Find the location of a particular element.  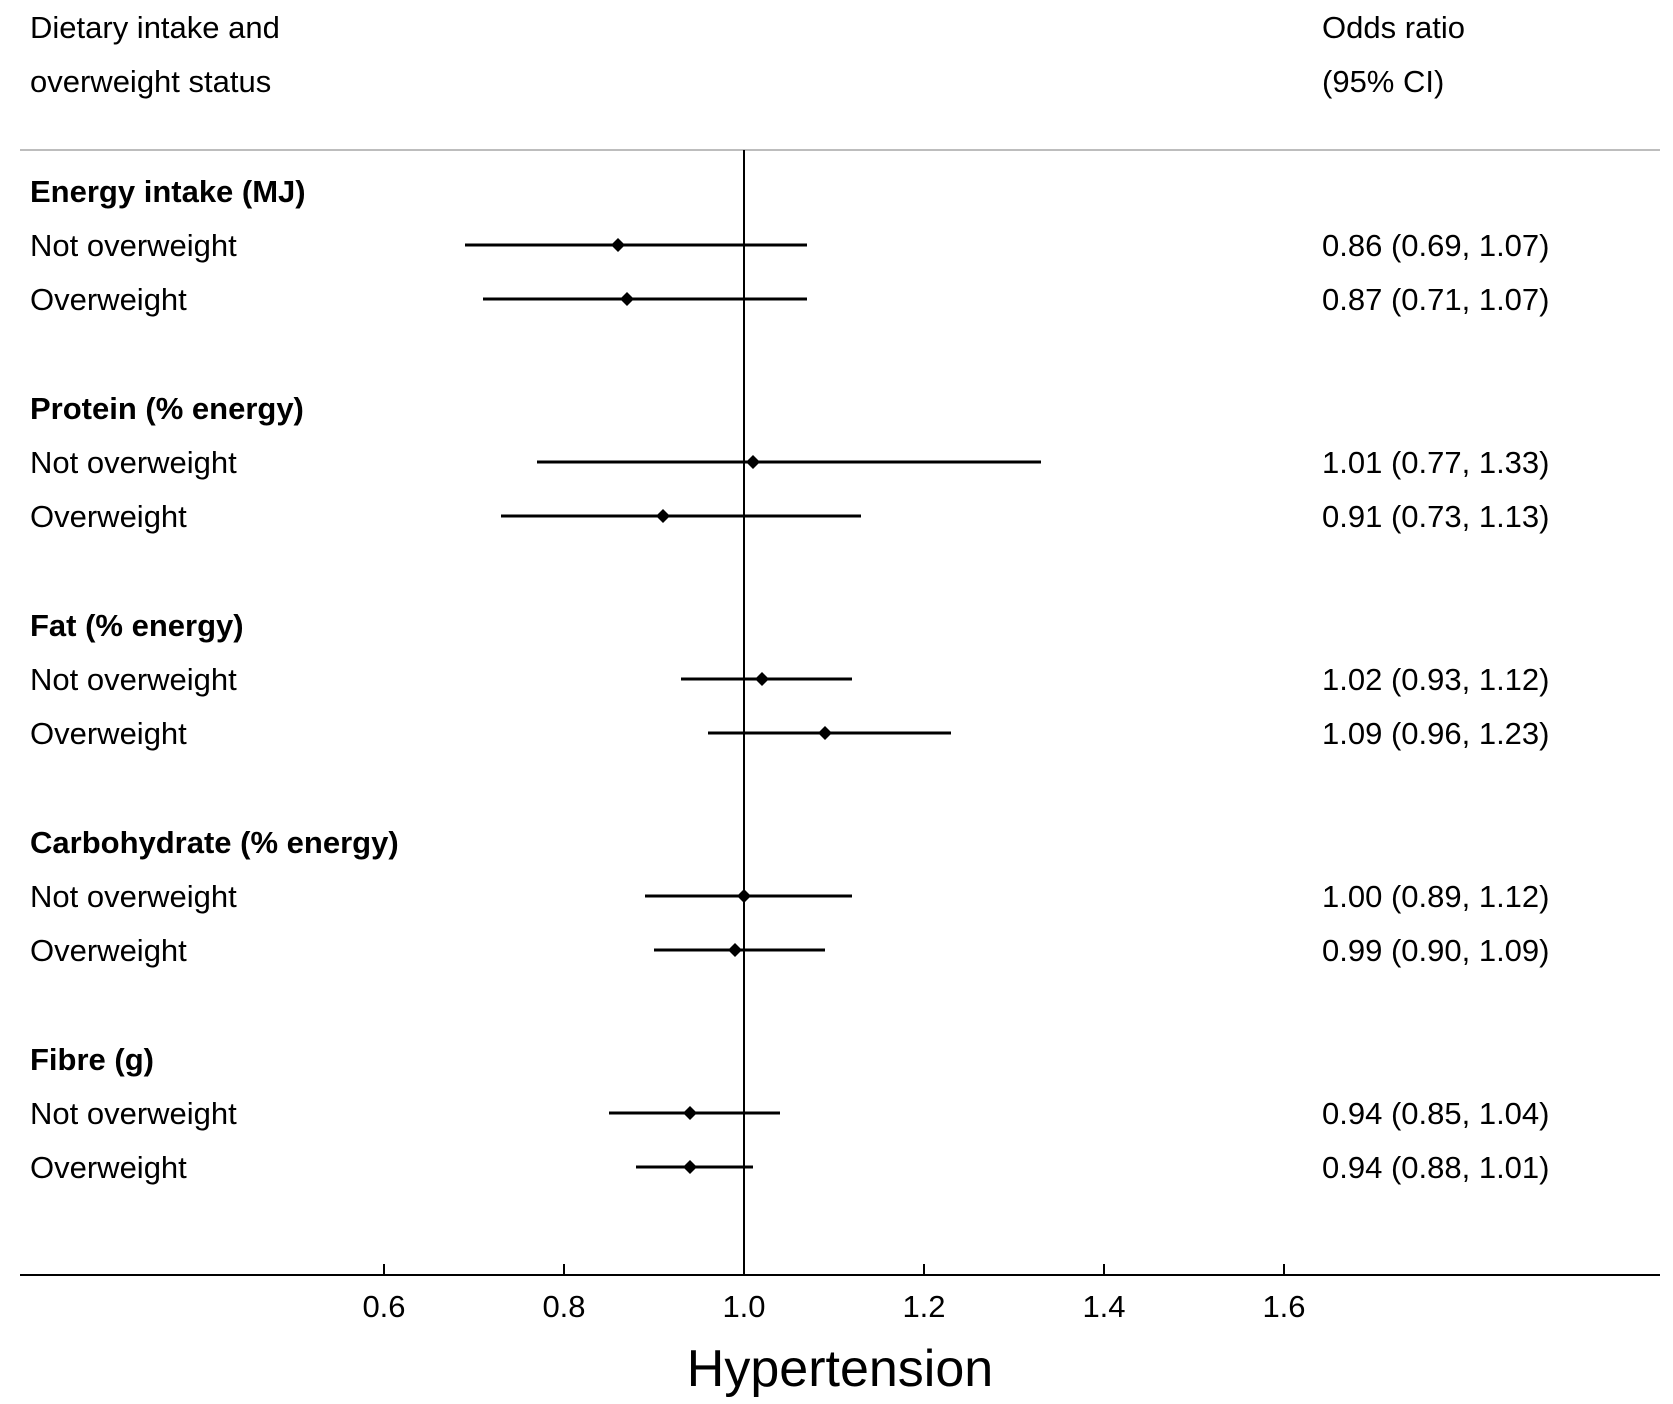

odds-ratio-text: 1.09 (0.96, 1.23) is located at coordinates (1436, 733).